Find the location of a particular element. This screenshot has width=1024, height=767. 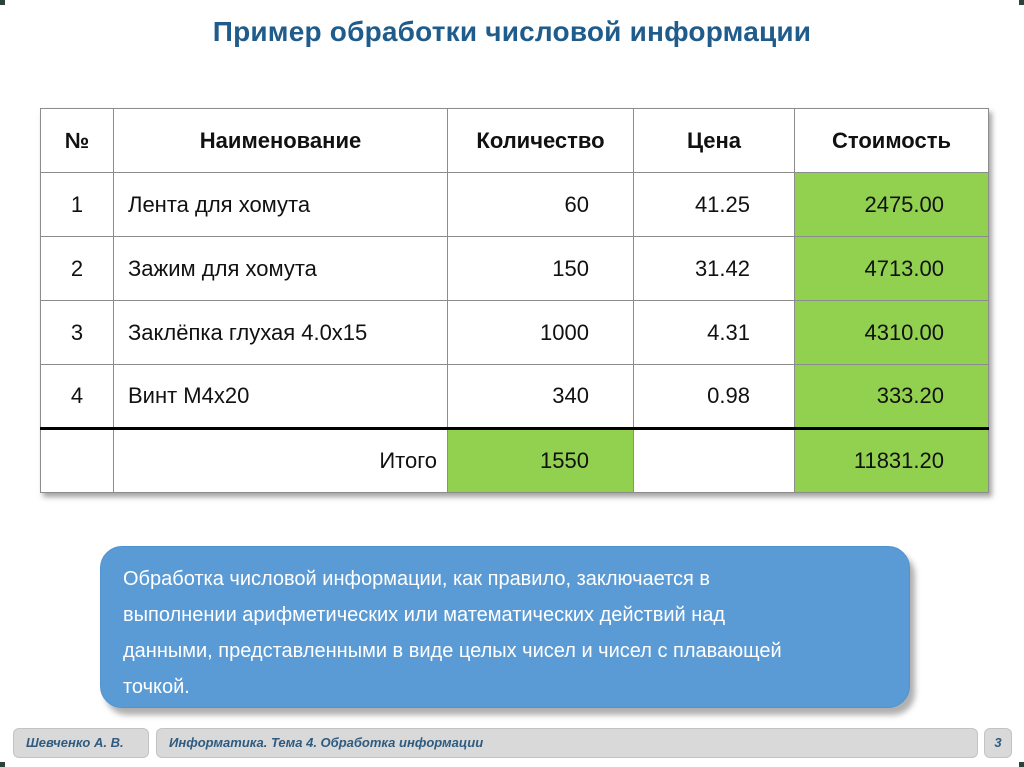

table-row: 2 Зажим для хомута 150 31.42 4713.00 is located at coordinates (514, 268).